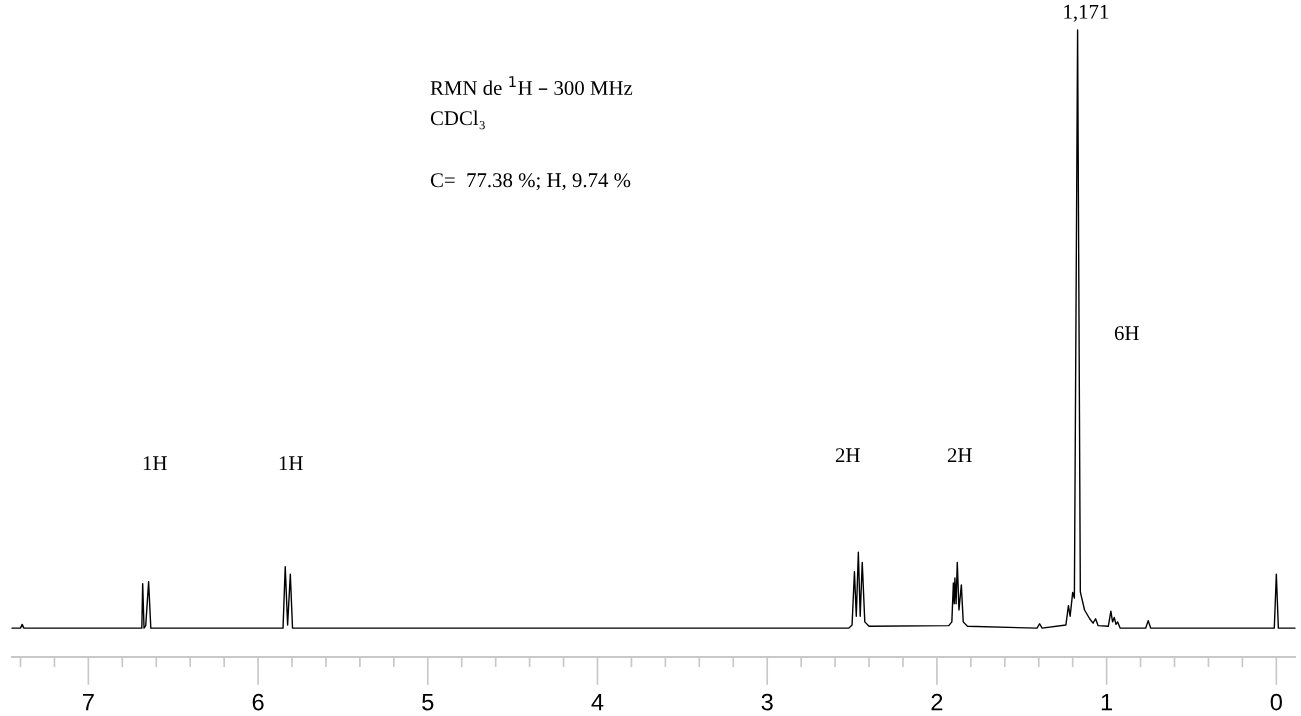  What do you see at coordinates (457, 120) in the screenshot?
I see `annotation: CDCl₃` at bounding box center [457, 120].